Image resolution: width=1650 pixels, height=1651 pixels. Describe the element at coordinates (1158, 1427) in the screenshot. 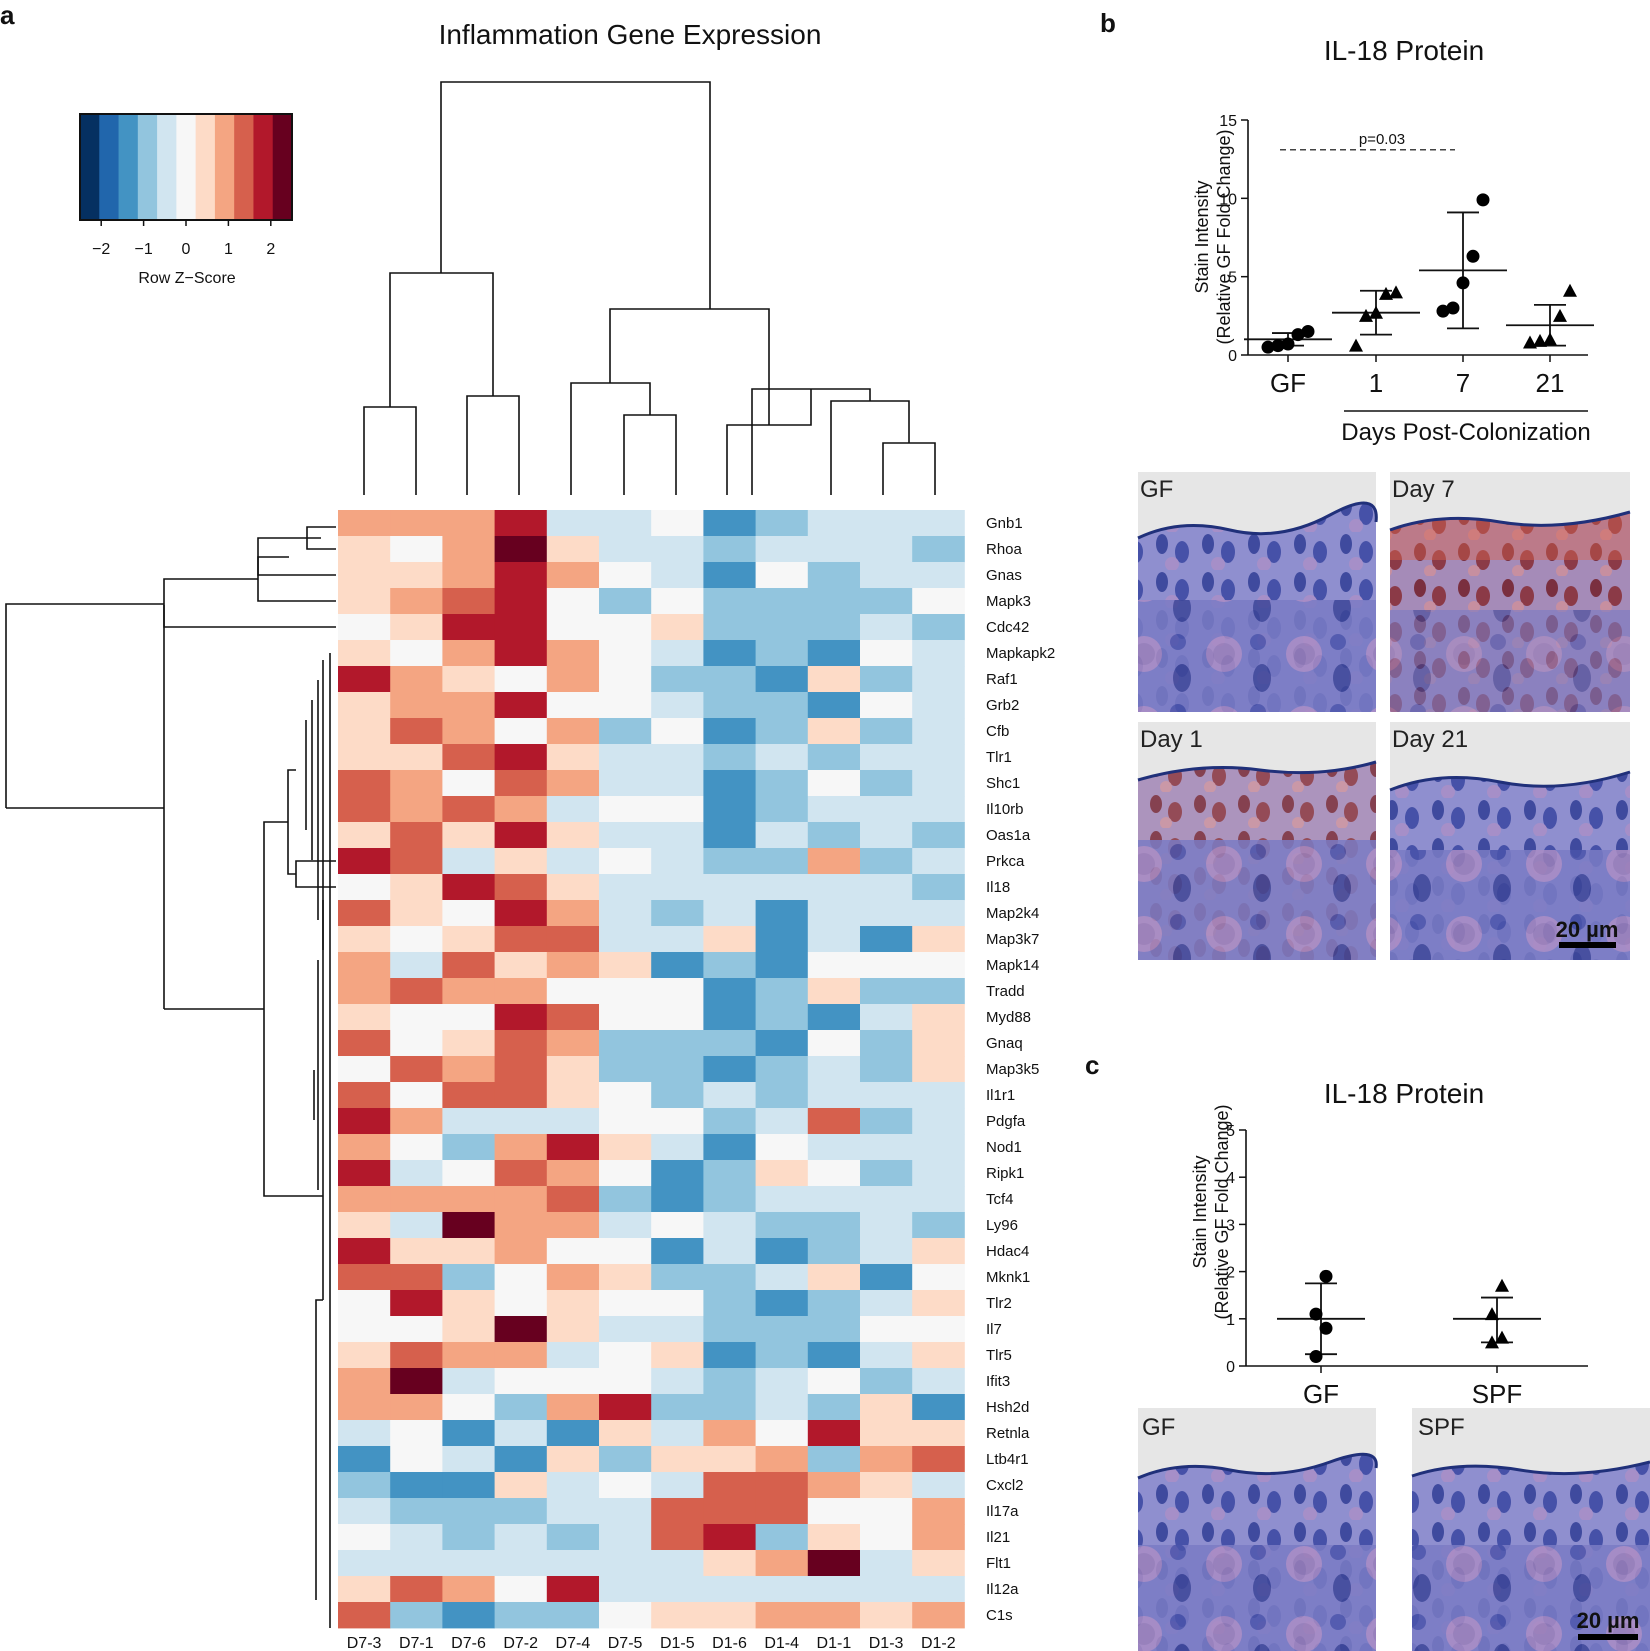

I see `micrograph-label: GF` at that location.